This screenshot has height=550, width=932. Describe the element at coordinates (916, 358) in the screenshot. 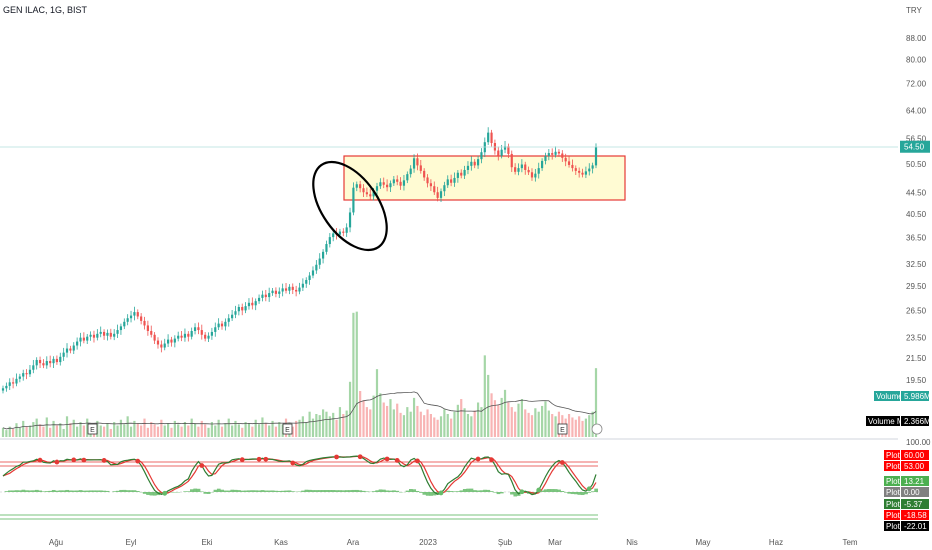

I see `price-tick-label: 21.50` at that location.